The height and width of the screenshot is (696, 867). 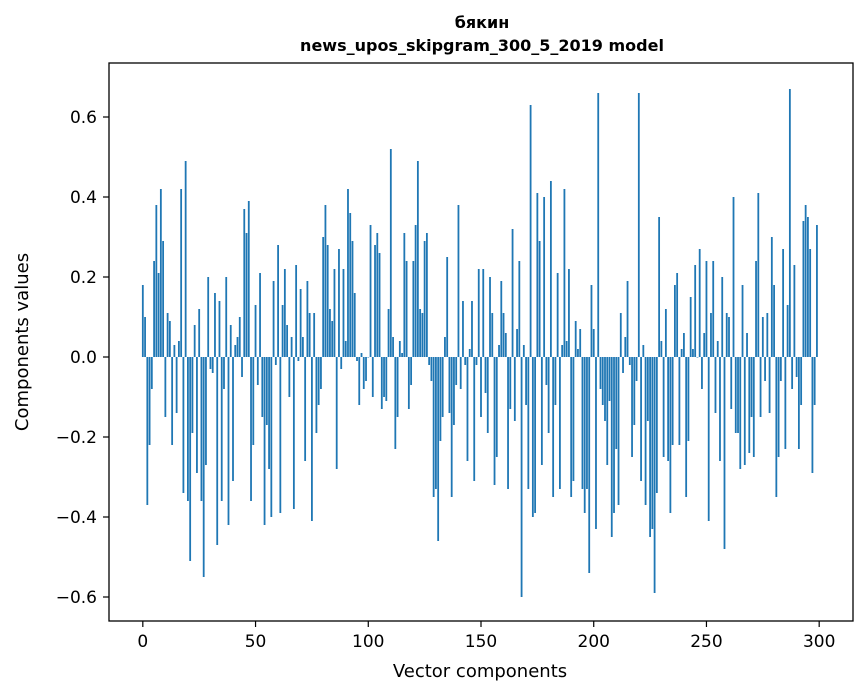 What do you see at coordinates (82, 358) in the screenshot?
I see `y-axis-ticks: −0.6 −0.4 −0.2 0.0 0.2 0.4 0.6` at bounding box center [82, 358].